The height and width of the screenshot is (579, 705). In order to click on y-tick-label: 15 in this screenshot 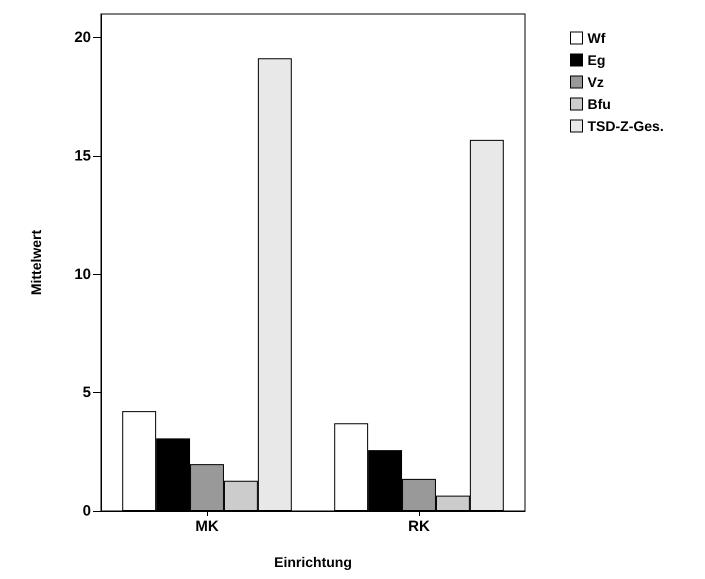, I will do `click(82, 156)`.